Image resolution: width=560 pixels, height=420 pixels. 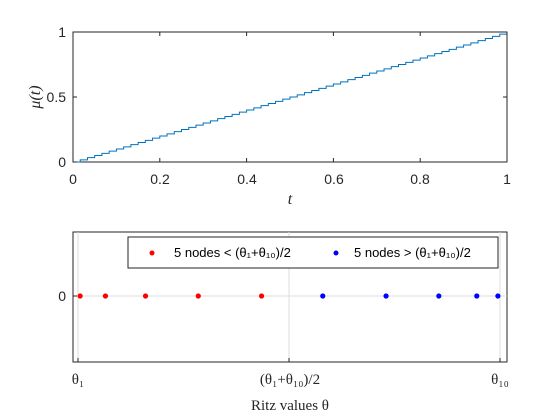 What do you see at coordinates (412, 252) in the screenshot?
I see `legend-label: 5 nodes > (θ₁+θ₁₀)/2` at bounding box center [412, 252].